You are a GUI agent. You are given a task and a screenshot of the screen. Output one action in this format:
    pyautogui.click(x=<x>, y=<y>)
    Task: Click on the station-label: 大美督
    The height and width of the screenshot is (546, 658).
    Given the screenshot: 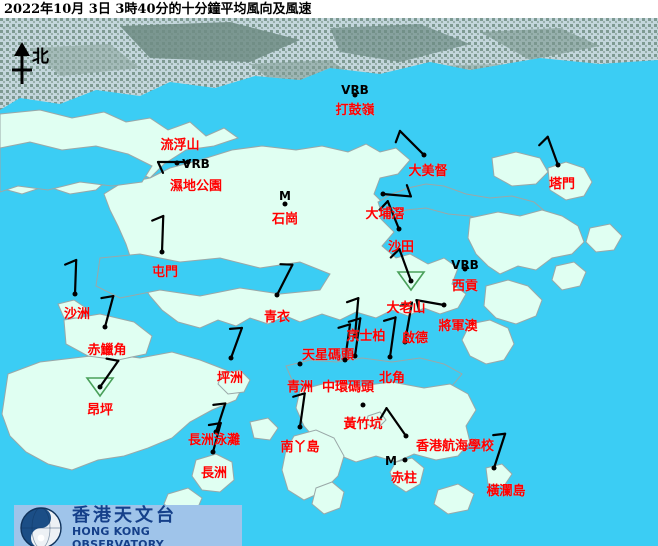 What is the action you would take?
    pyautogui.click(x=428, y=171)
    